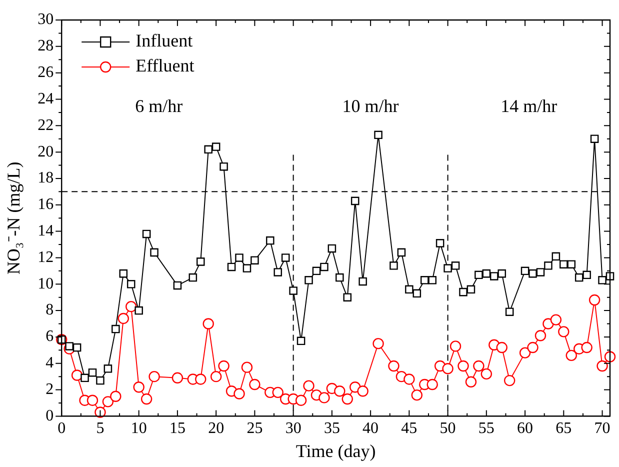 This screenshot has height=467, width=619. I want to click on x-tick-label: 55, so click(486, 429).